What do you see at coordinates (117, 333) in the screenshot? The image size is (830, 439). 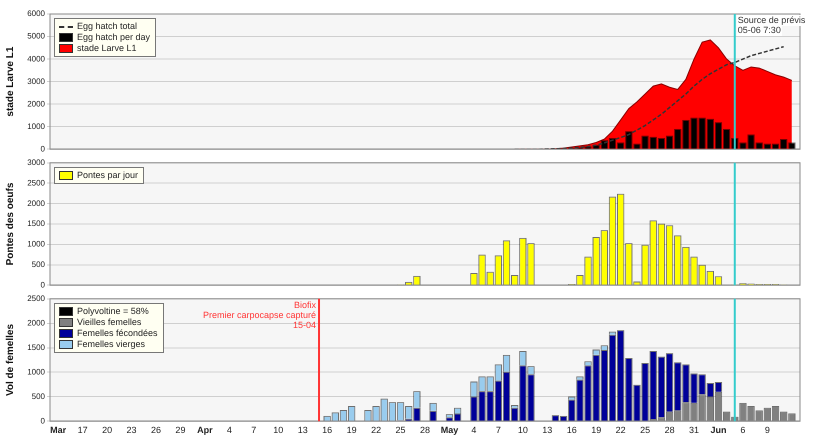 I see `legend-label: Femelles fécondées` at bounding box center [117, 333].